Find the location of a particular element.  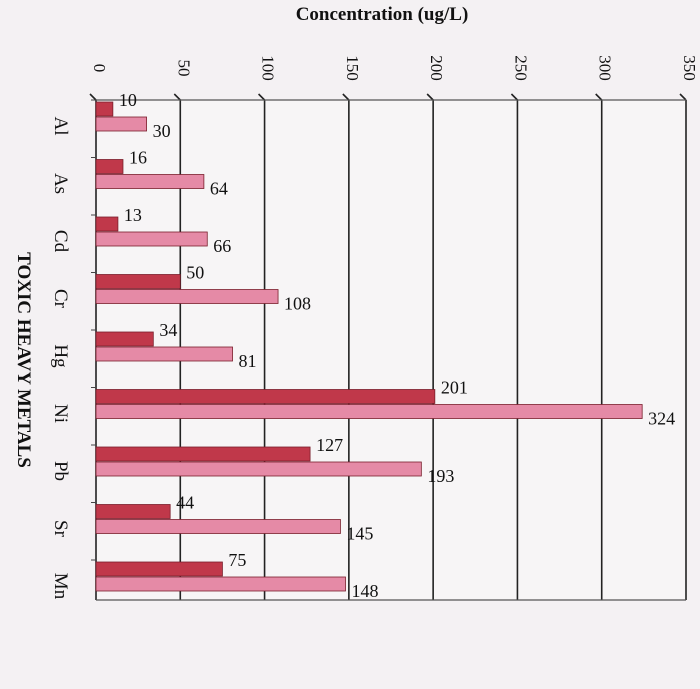

data-label: 44 is located at coordinates (185, 503).